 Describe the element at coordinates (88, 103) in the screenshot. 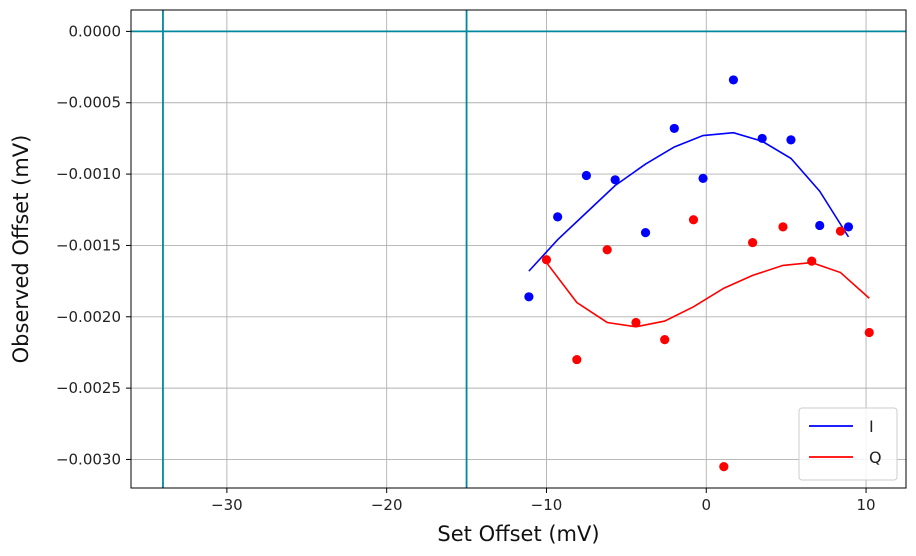

I see `y-tick-label: −0.0005` at that location.